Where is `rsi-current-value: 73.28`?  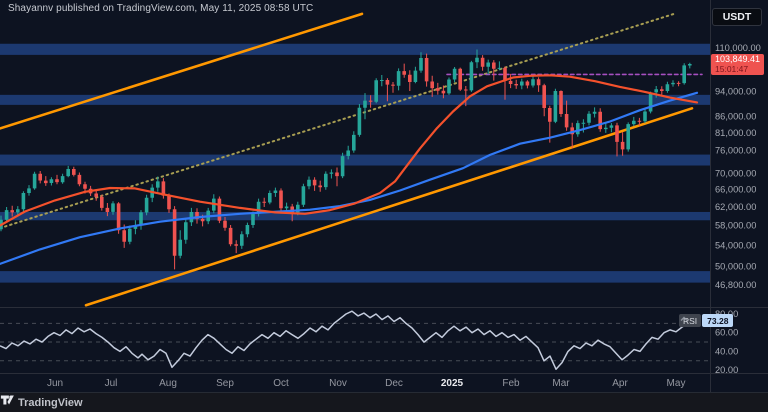 rsi-current-value: 73.28 is located at coordinates (718, 320).